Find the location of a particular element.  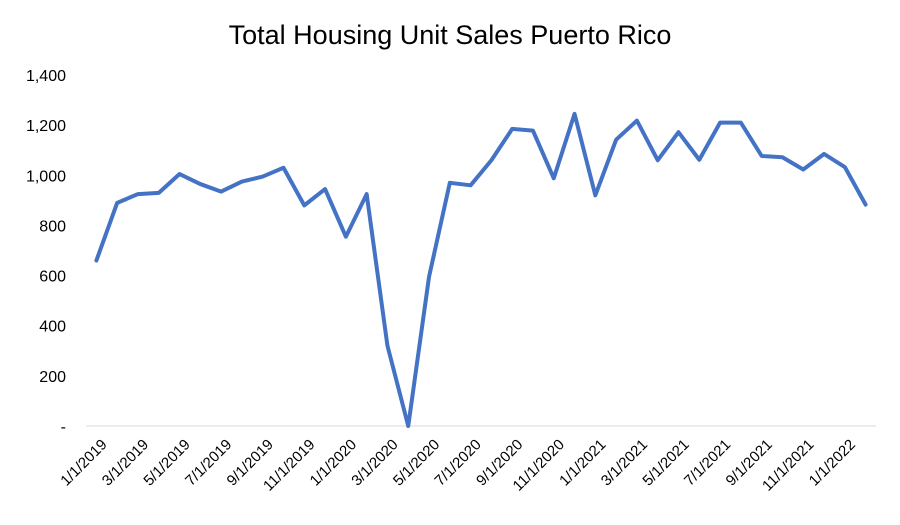

y-tick-label: 400 is located at coordinates (52, 327).